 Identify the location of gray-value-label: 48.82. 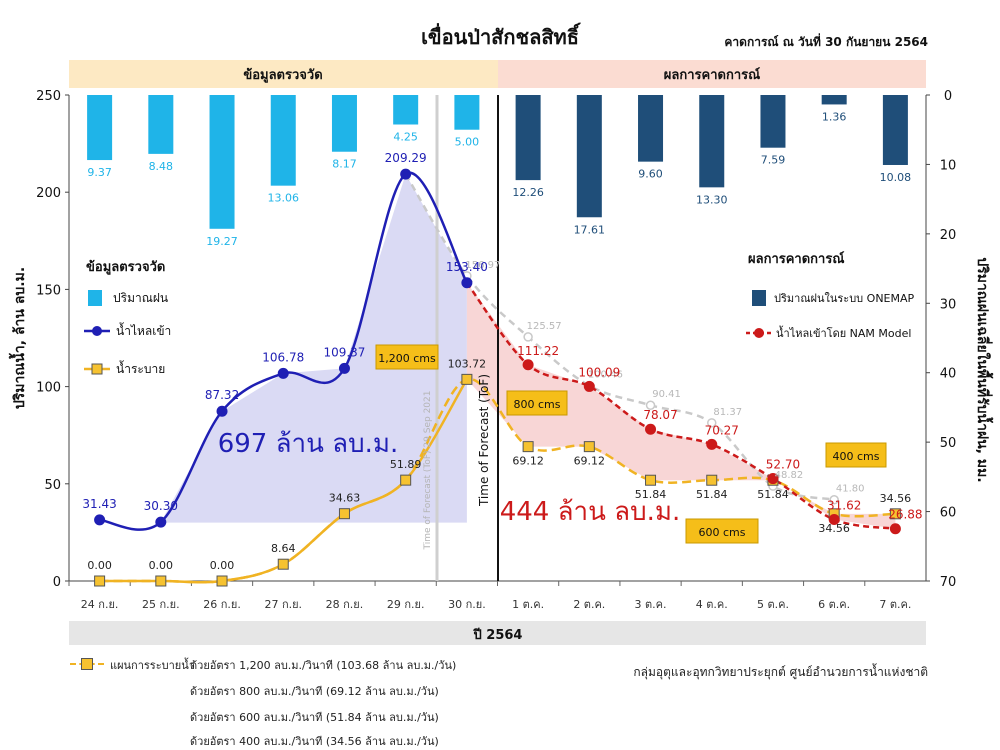
(789, 475).